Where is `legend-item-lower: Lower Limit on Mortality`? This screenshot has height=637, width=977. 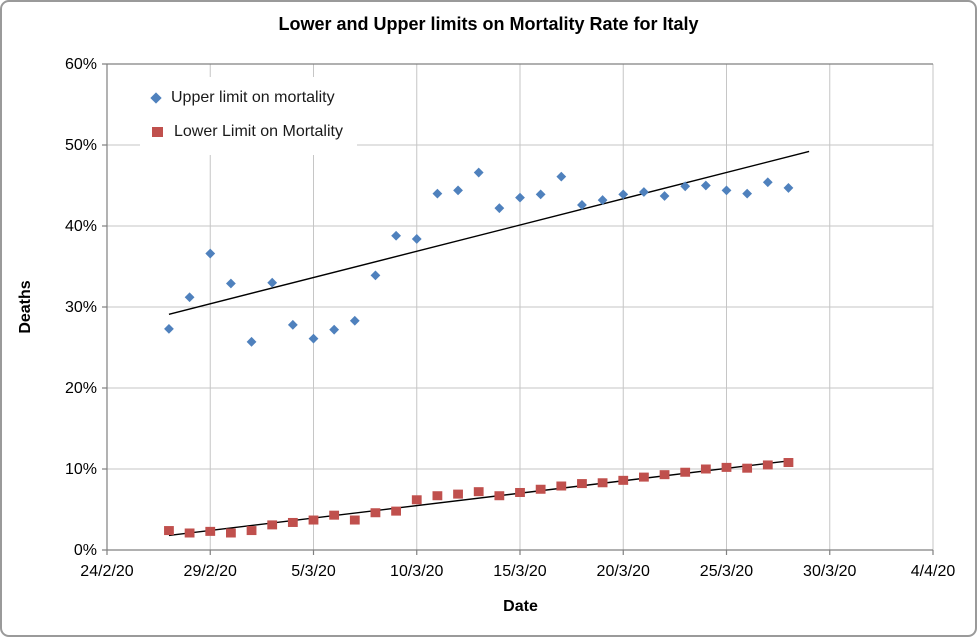 legend-item-lower: Lower Limit on Mortality is located at coordinates (247, 132).